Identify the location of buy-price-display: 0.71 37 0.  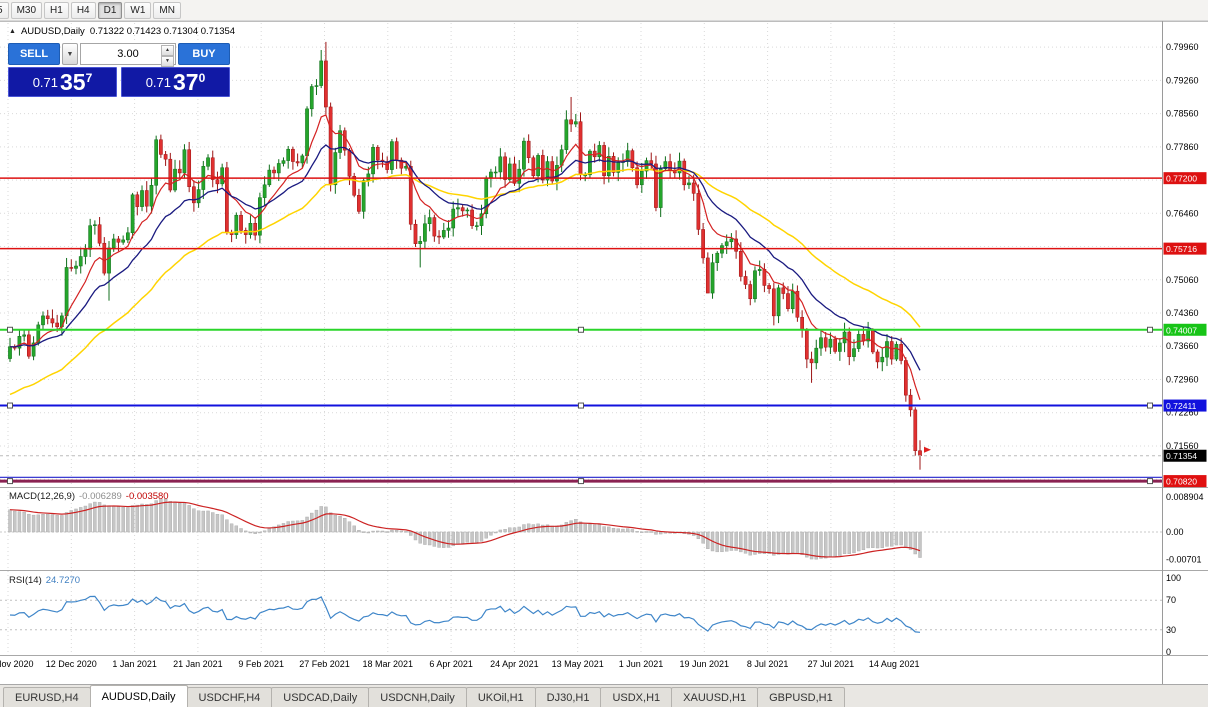
(175, 82).